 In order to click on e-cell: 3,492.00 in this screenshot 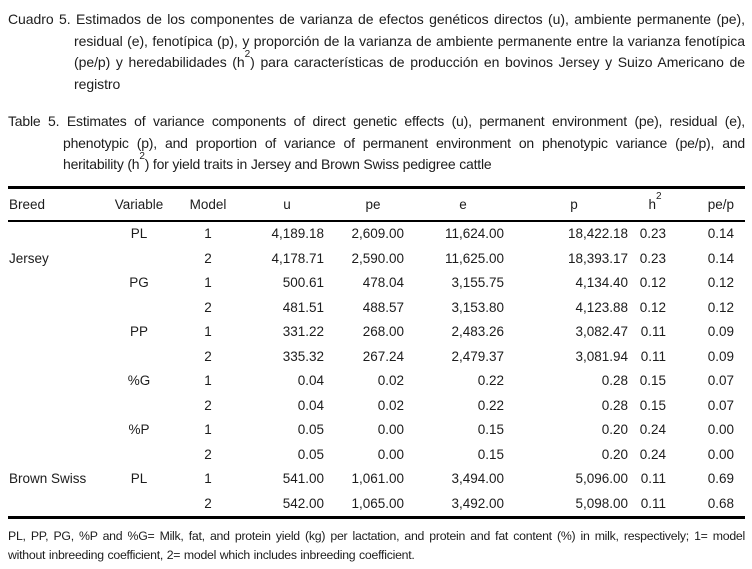, I will do `click(477, 503)`.